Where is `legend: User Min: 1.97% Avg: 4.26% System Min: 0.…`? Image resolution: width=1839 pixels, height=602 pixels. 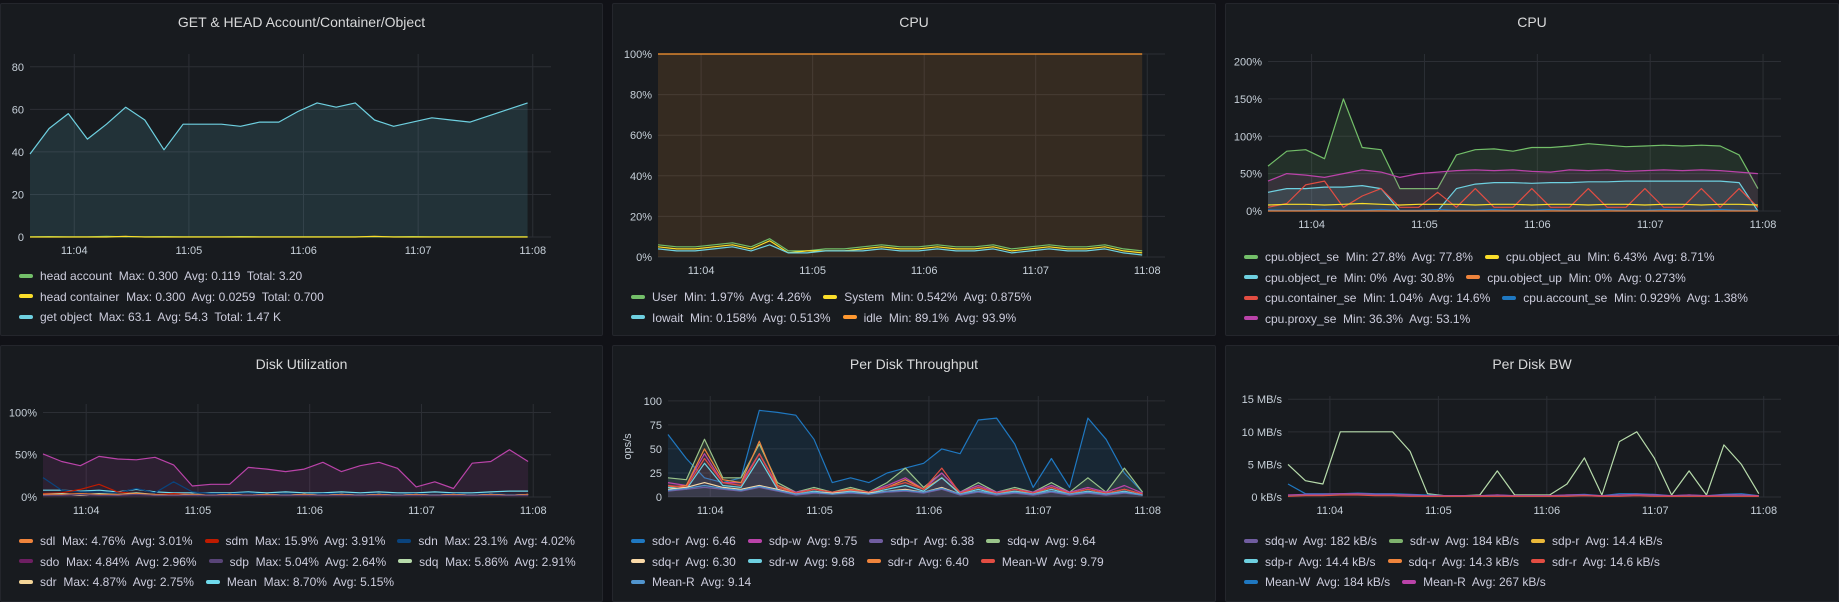 legend: User Min: 1.97% Avg: 4.26% System Min: 0.… is located at coordinates (918, 307).